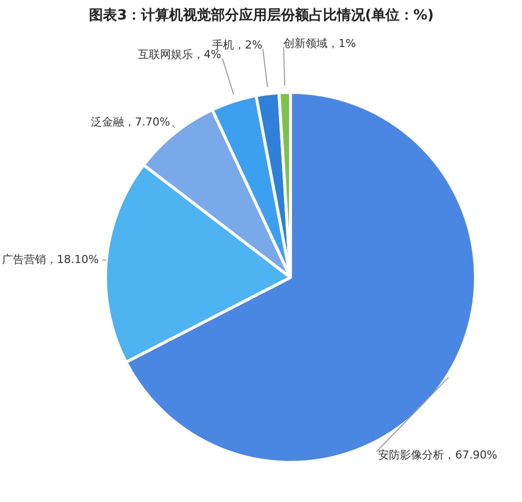 The height and width of the screenshot is (502, 522). What do you see at coordinates (319, 43) in the screenshot?
I see `slice-label: 创新领域，1%` at bounding box center [319, 43].